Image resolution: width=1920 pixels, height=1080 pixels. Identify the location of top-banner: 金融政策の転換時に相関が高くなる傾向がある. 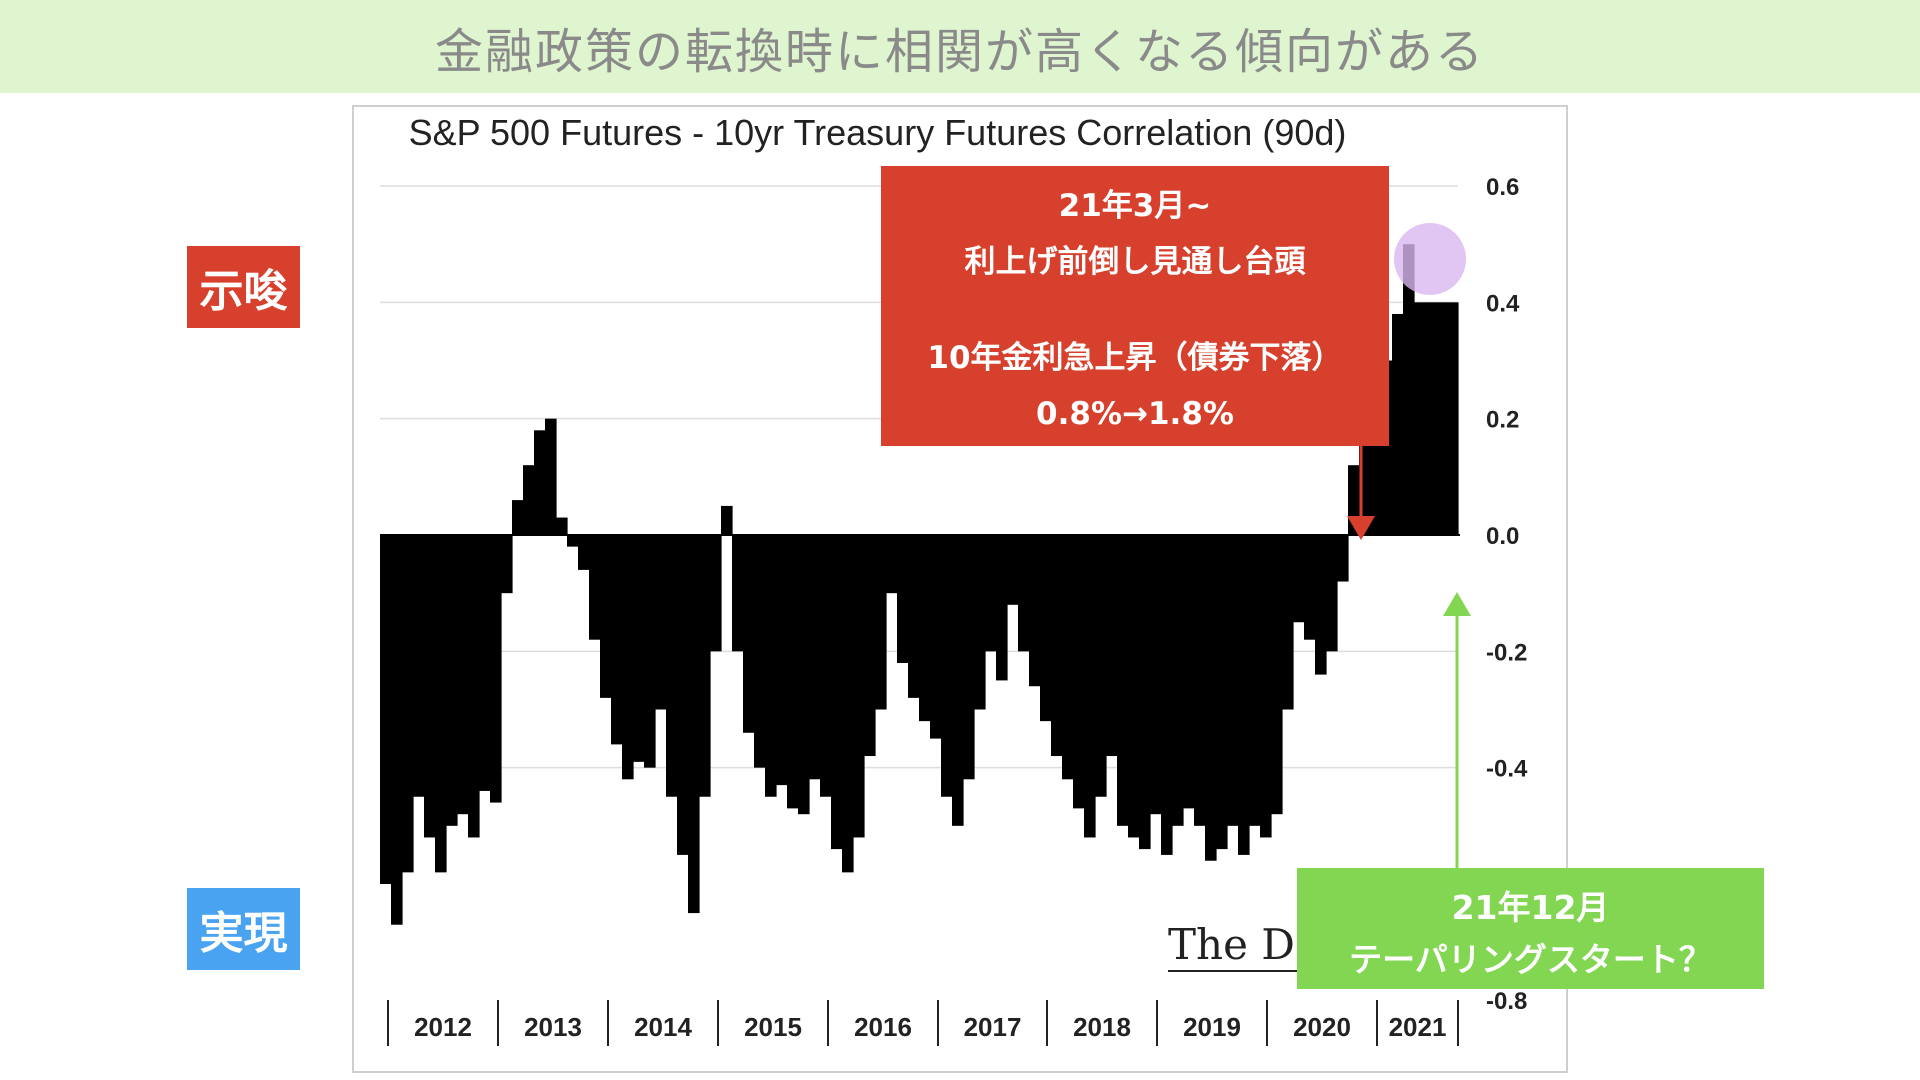
(960, 46).